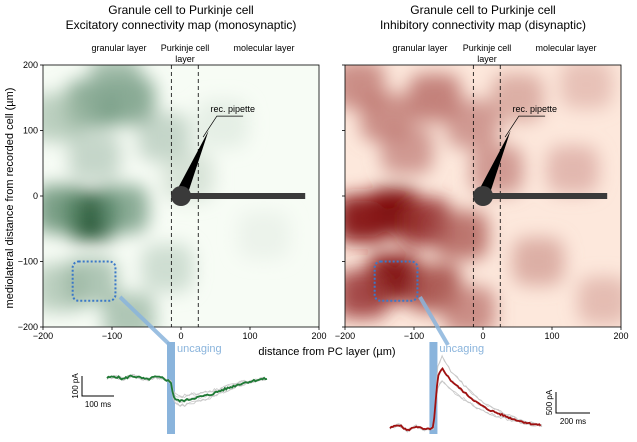 This screenshot has height=442, width=637. I want to click on left-stimulus-box, so click(94, 281).